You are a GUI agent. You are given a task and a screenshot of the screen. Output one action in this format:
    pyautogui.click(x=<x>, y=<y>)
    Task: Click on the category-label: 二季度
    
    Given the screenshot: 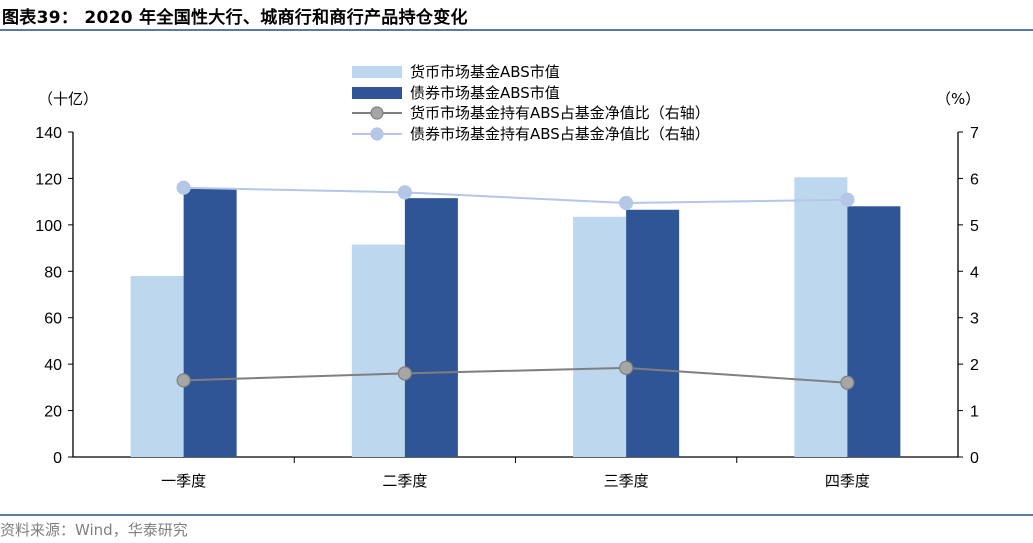 What is the action you would take?
    pyautogui.click(x=404, y=481)
    